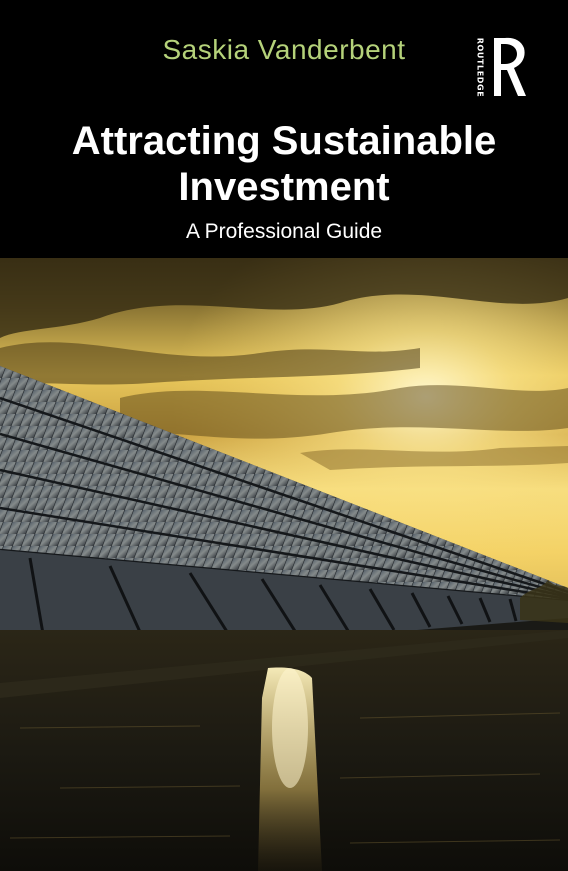 This screenshot has height=871, width=568. What do you see at coordinates (284, 231) in the screenshot?
I see `book-subtitle: A Professional Guide` at bounding box center [284, 231].